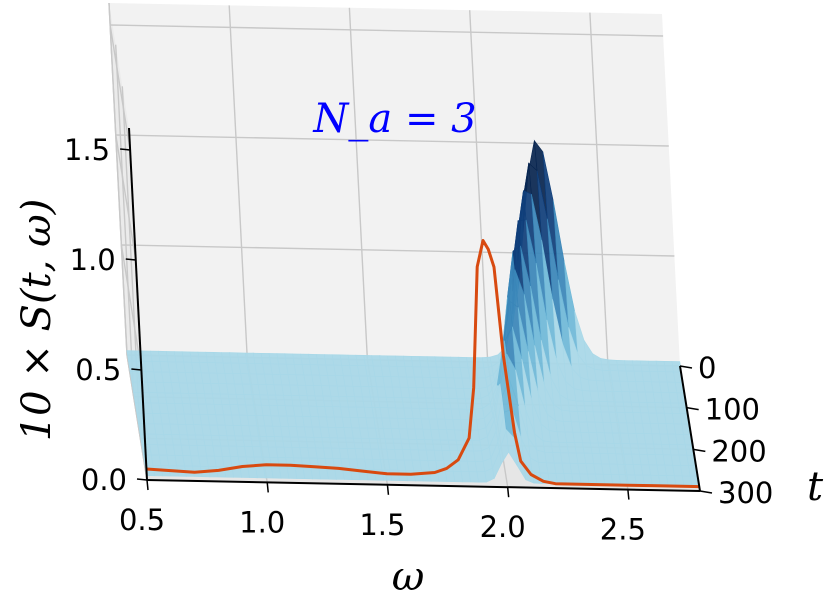 This screenshot has width=839, height=598. Describe the element at coordinates (745, 493) in the screenshot. I see `y-tick-label: 300` at that location.